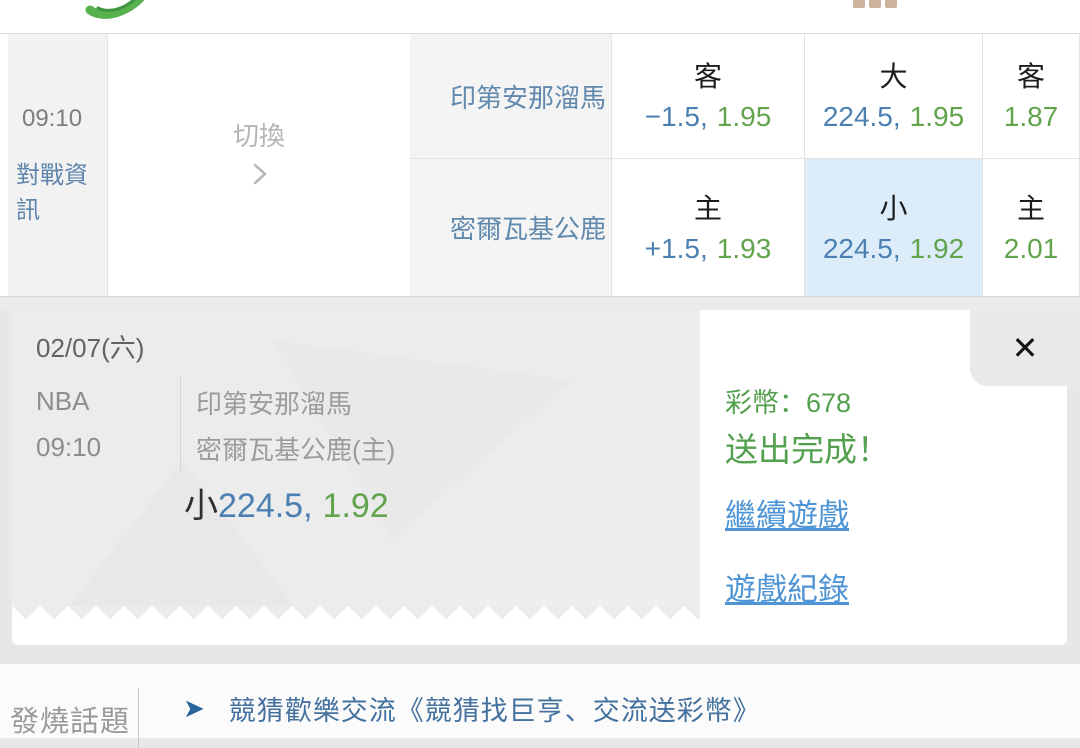 The image size is (1080, 748). I want to click on footer-section: 發燒話題 ➤ 競猜歡樂交流《競猜找巨亨、交流送彩幣》, so click(540, 705).